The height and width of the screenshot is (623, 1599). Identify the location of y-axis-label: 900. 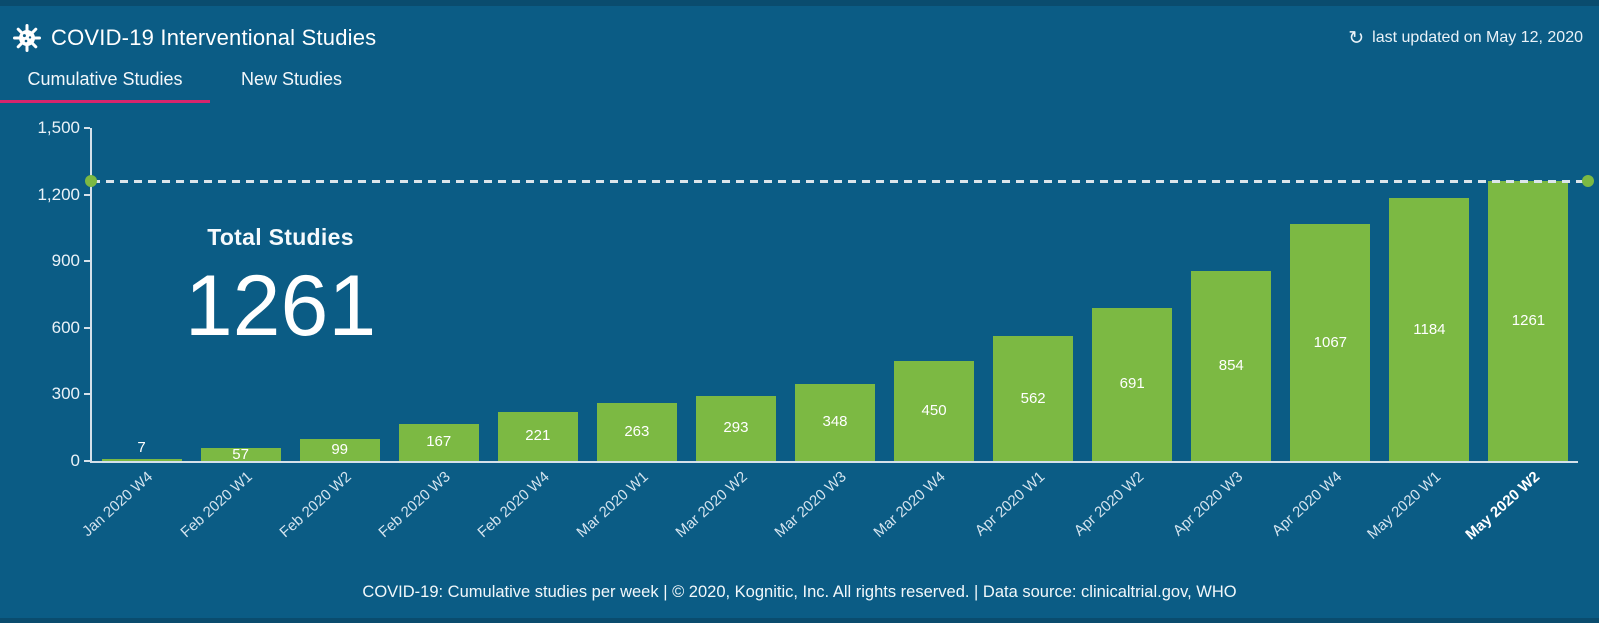
(65, 261).